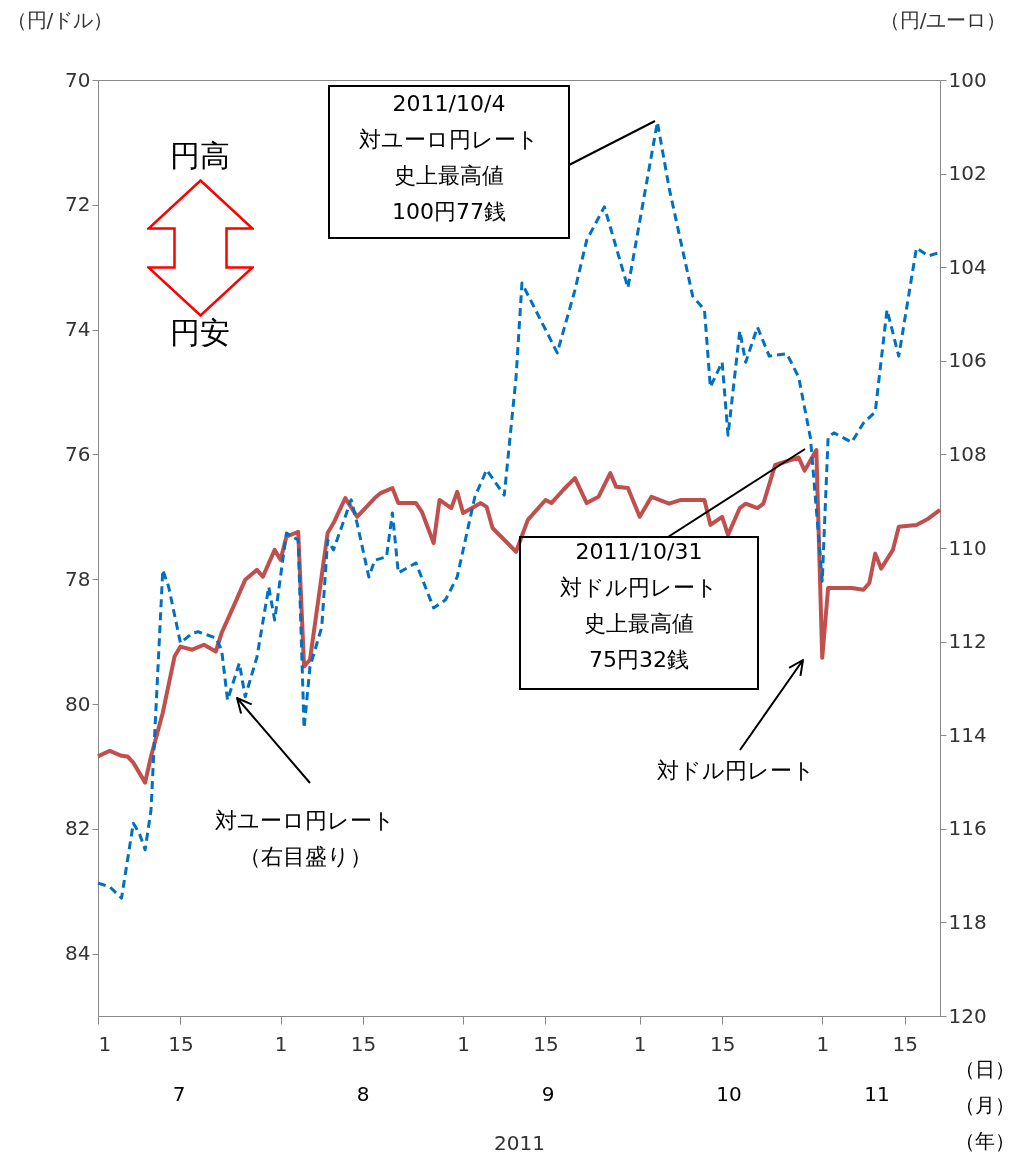 Image resolution: width=1013 pixels, height=1163 pixels. I want to click on y-tick-label: 84, so click(78, 953).